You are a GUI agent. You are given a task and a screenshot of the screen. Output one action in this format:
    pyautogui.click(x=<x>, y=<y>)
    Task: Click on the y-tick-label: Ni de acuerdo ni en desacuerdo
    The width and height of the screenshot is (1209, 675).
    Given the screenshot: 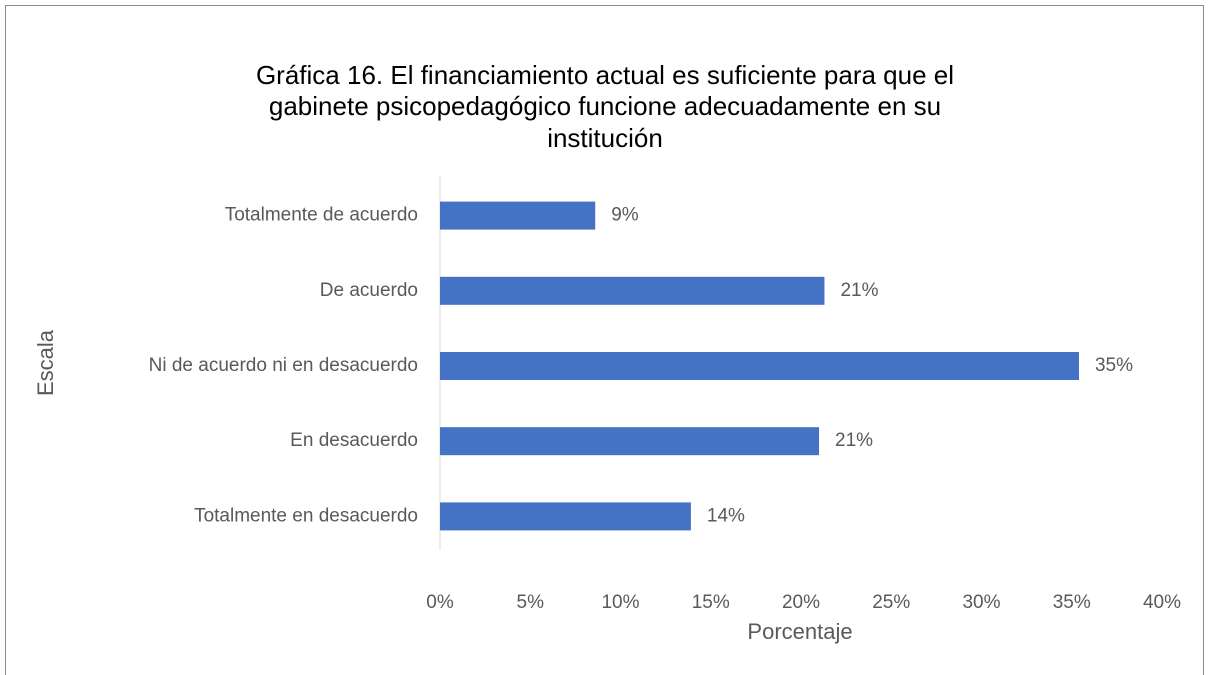 What is the action you would take?
    pyautogui.click(x=283, y=365)
    